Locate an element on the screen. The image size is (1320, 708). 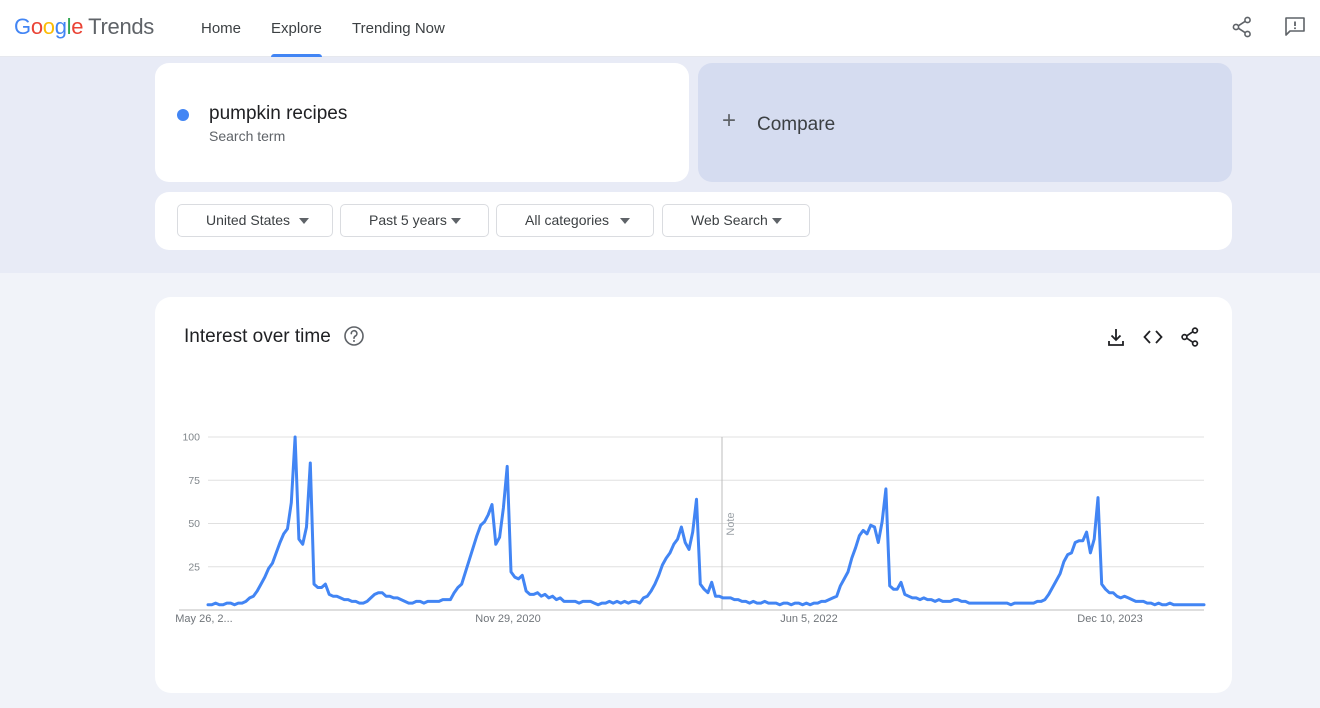
help-icon is located at coordinates (354, 336).